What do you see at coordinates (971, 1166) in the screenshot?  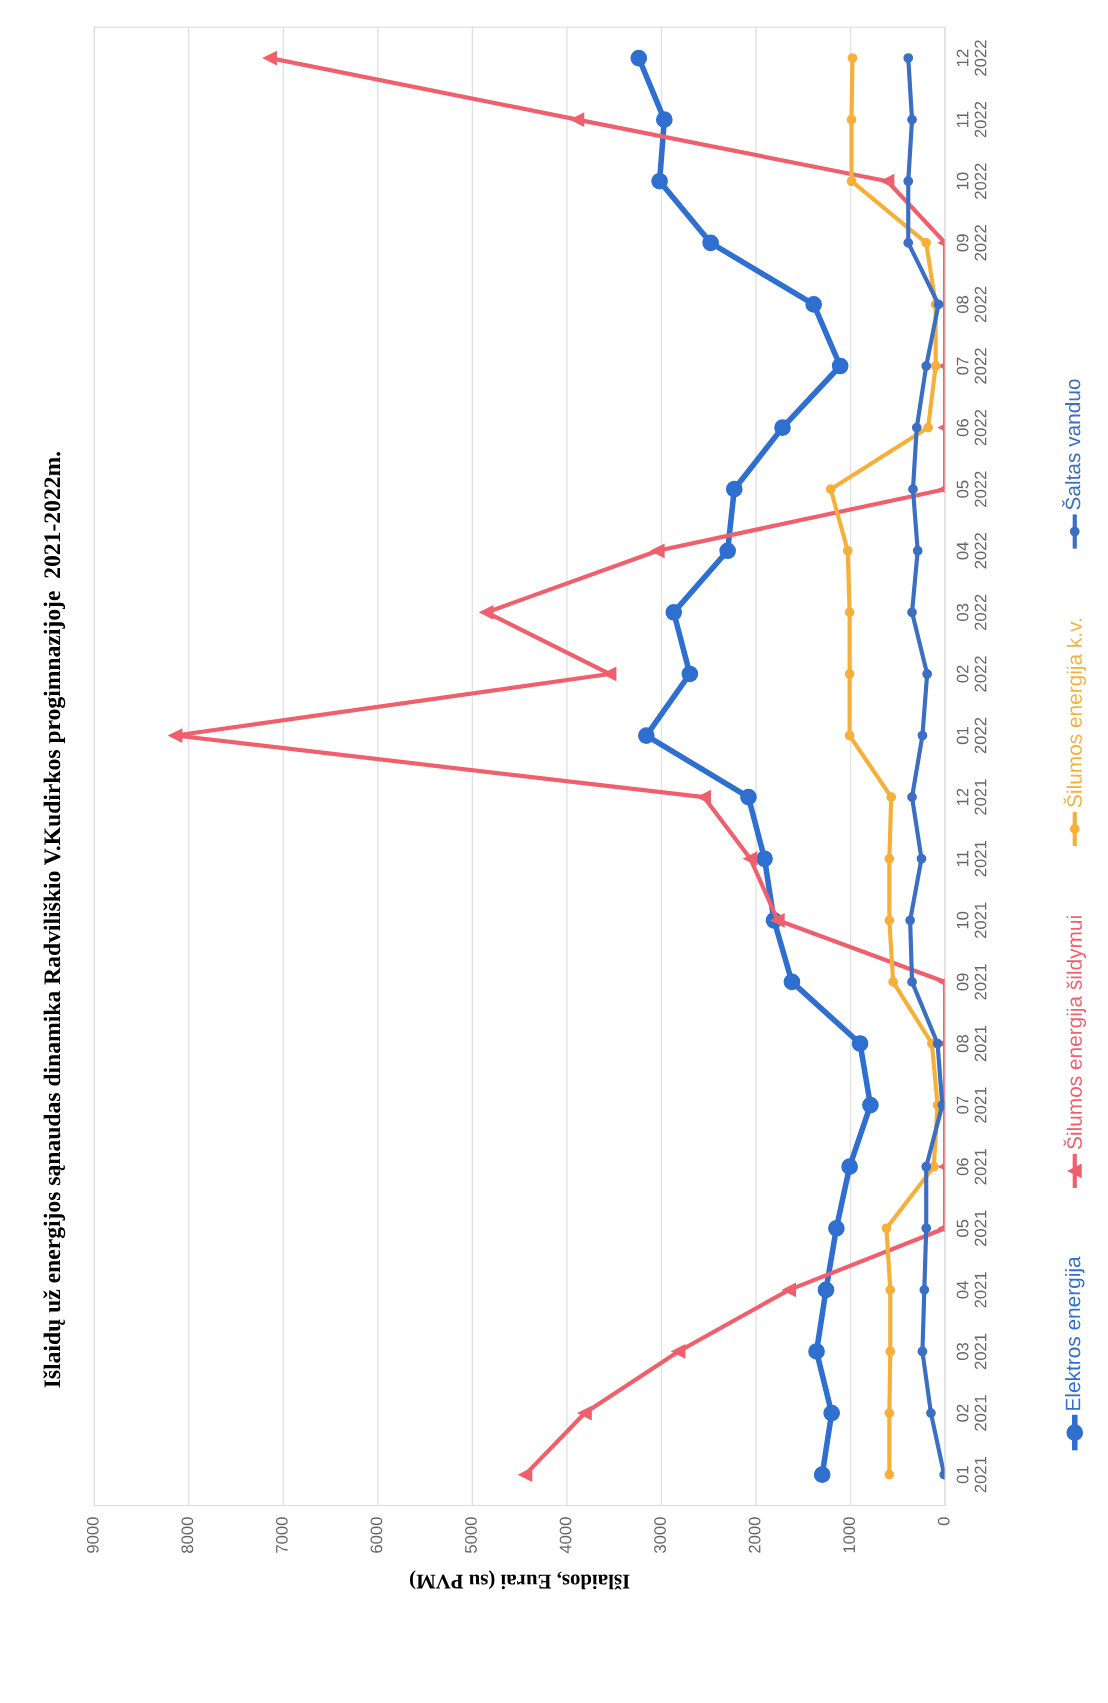 I see `y-tick-label: 06 2021` at bounding box center [971, 1166].